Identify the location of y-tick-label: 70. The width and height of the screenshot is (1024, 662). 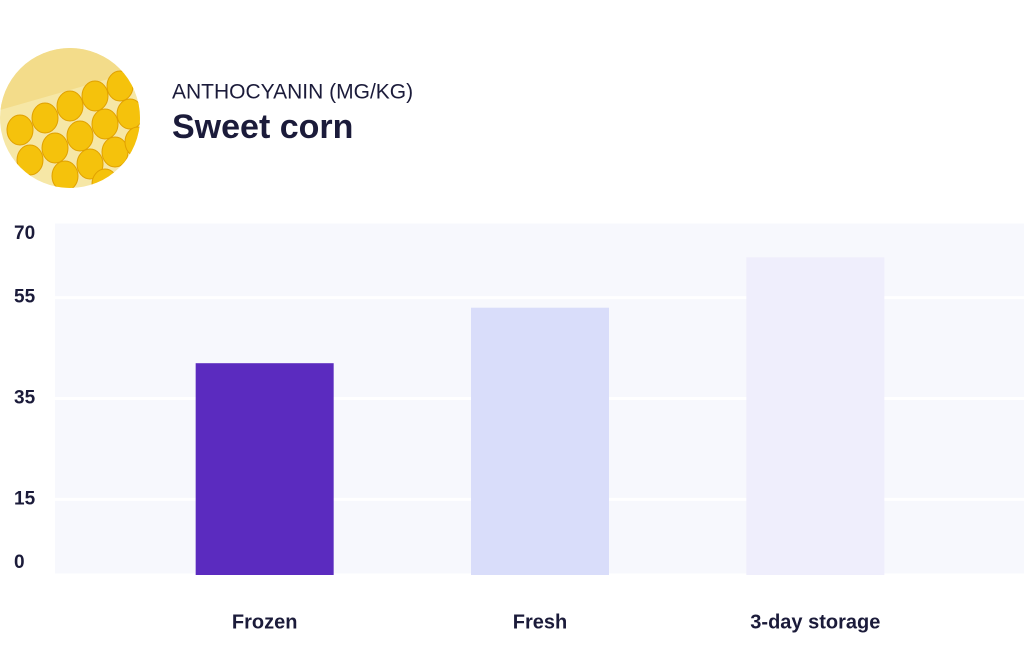
(24, 233).